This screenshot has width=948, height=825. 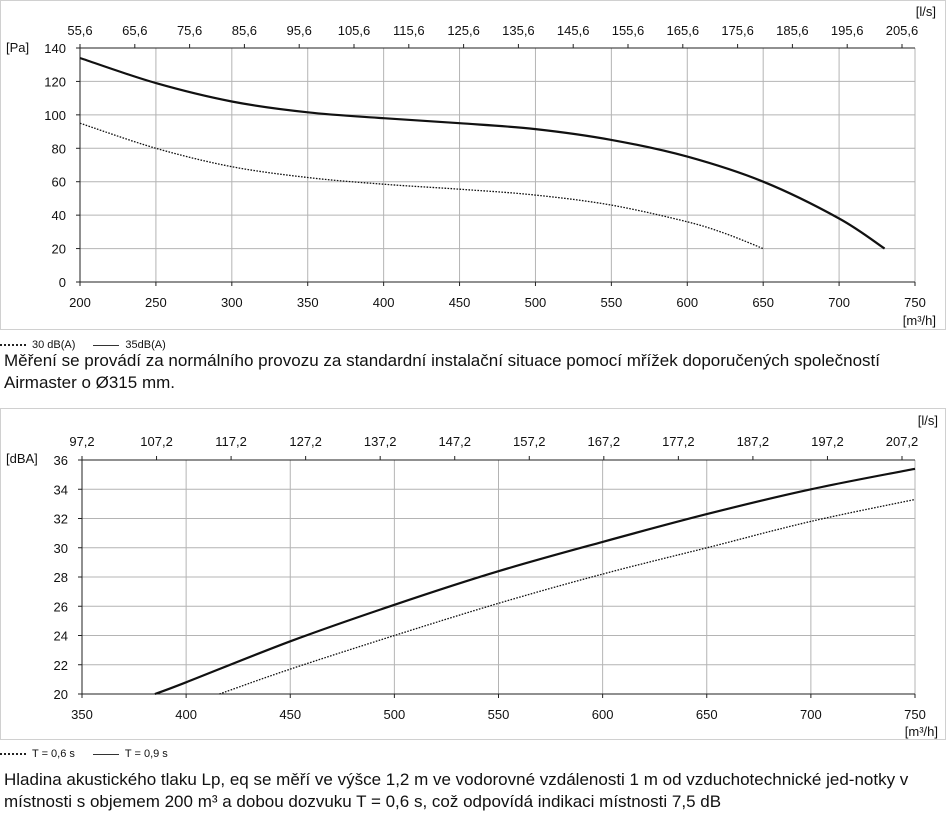 What do you see at coordinates (61, 577) in the screenshot?
I see `y-tick-label: 28` at bounding box center [61, 577].